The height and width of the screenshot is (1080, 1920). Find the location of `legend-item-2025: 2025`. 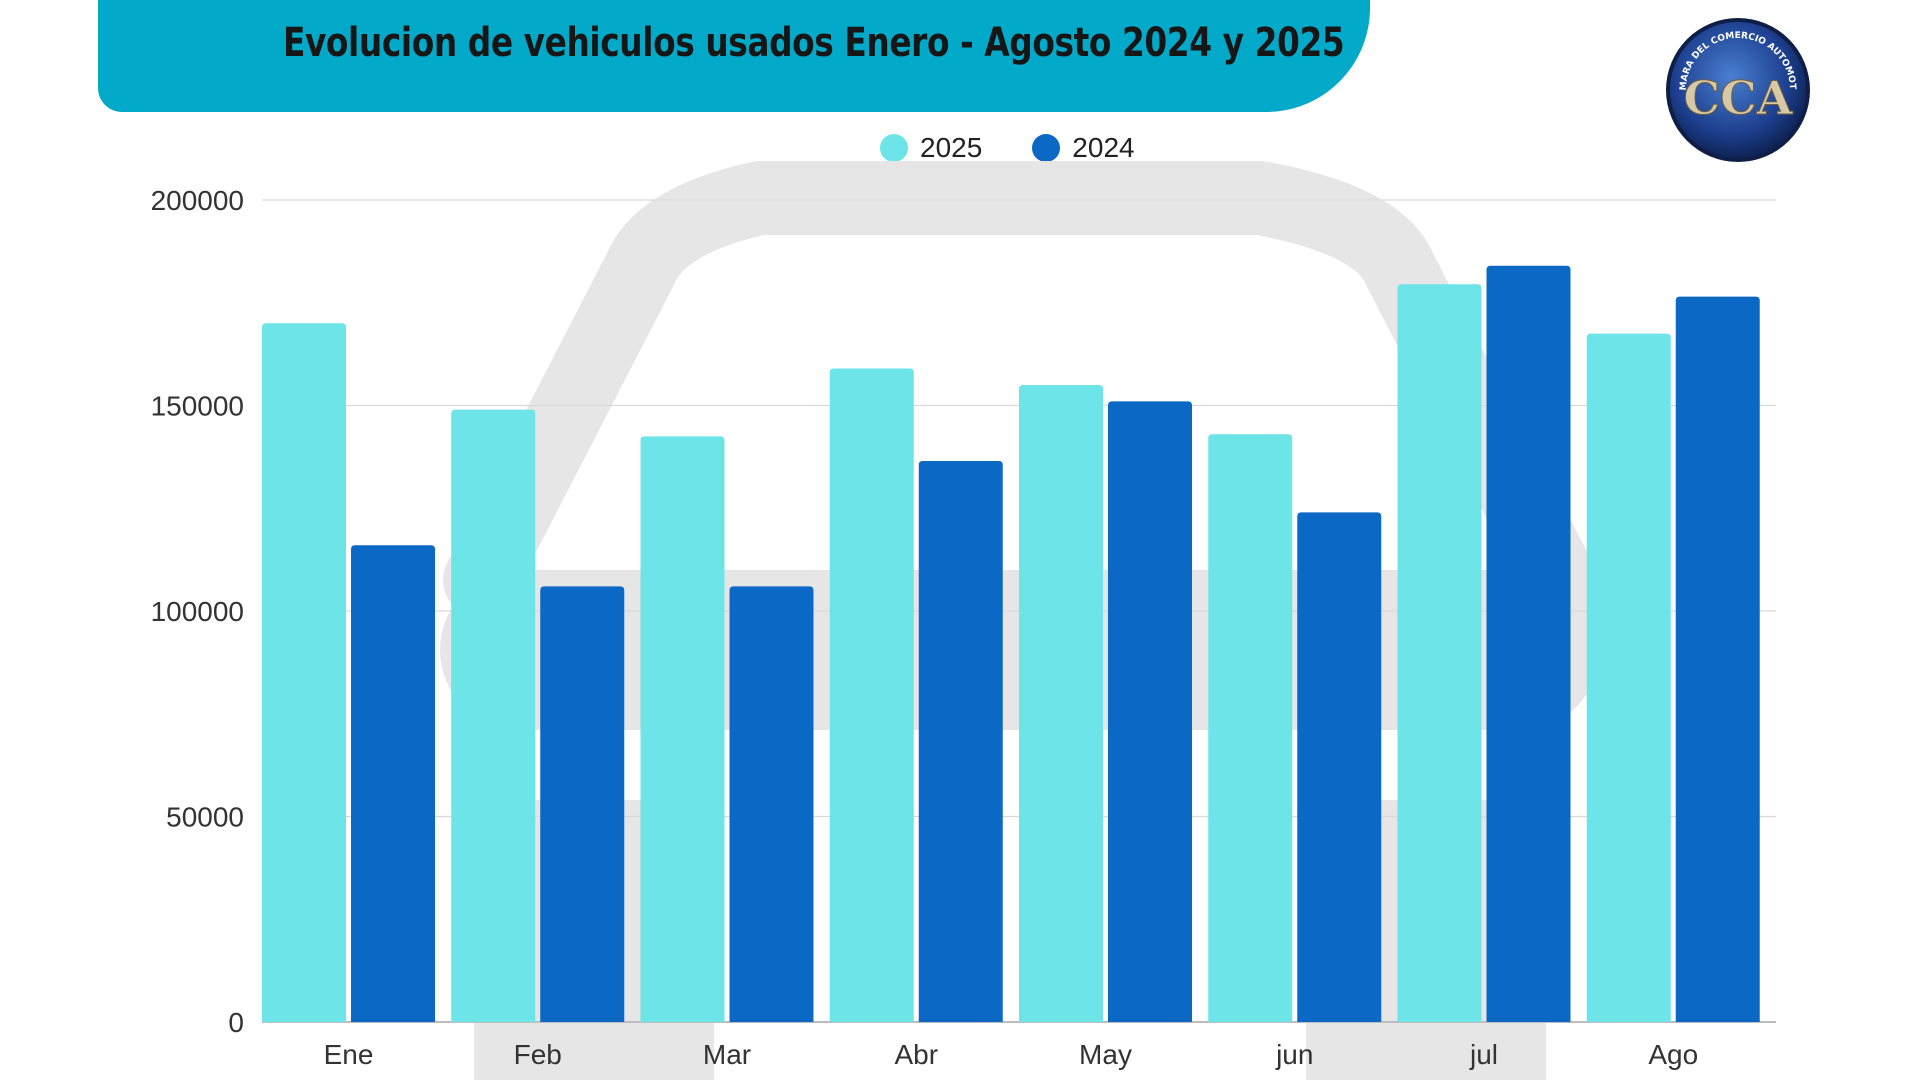

legend-item-2025: 2025 is located at coordinates (931, 148).